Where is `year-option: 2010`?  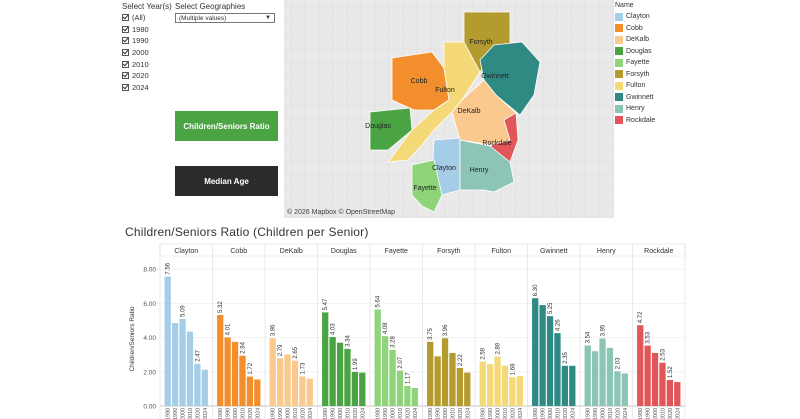
year-option: 2010 is located at coordinates (147, 64).